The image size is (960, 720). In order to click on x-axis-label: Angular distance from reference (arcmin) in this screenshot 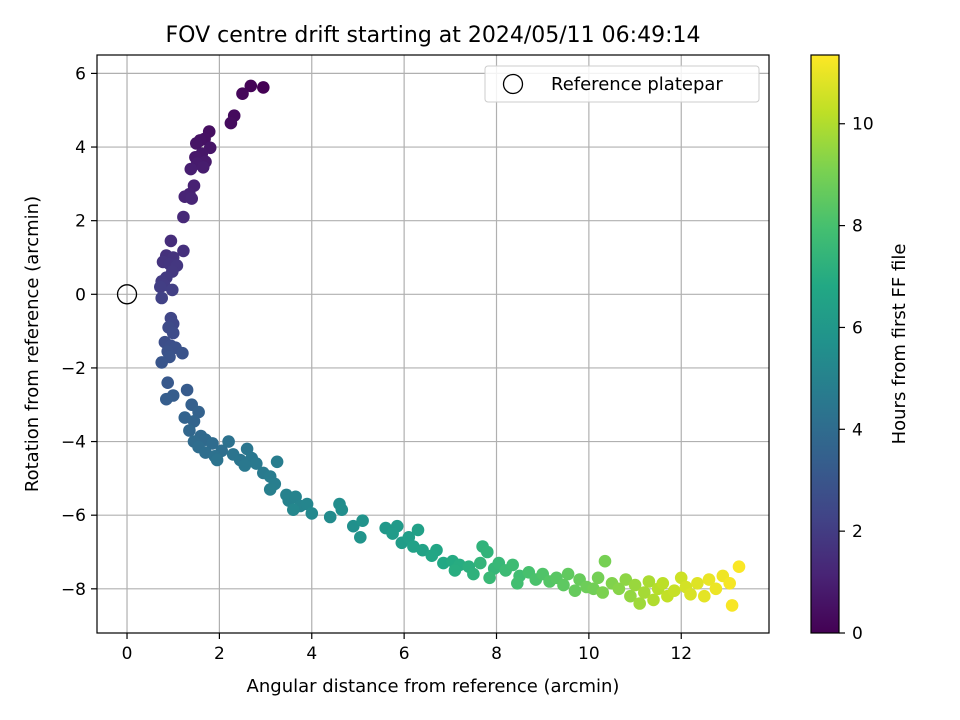, I will do `click(433, 686)`.